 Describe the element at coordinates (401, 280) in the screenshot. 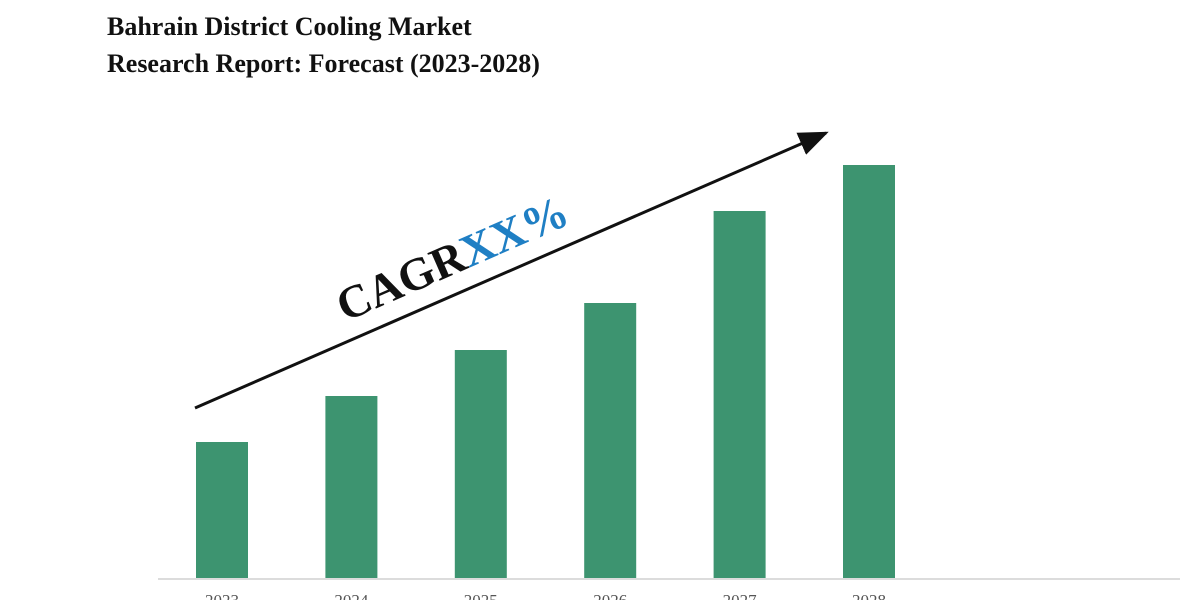

I see `annotation-label: CAGR` at that location.